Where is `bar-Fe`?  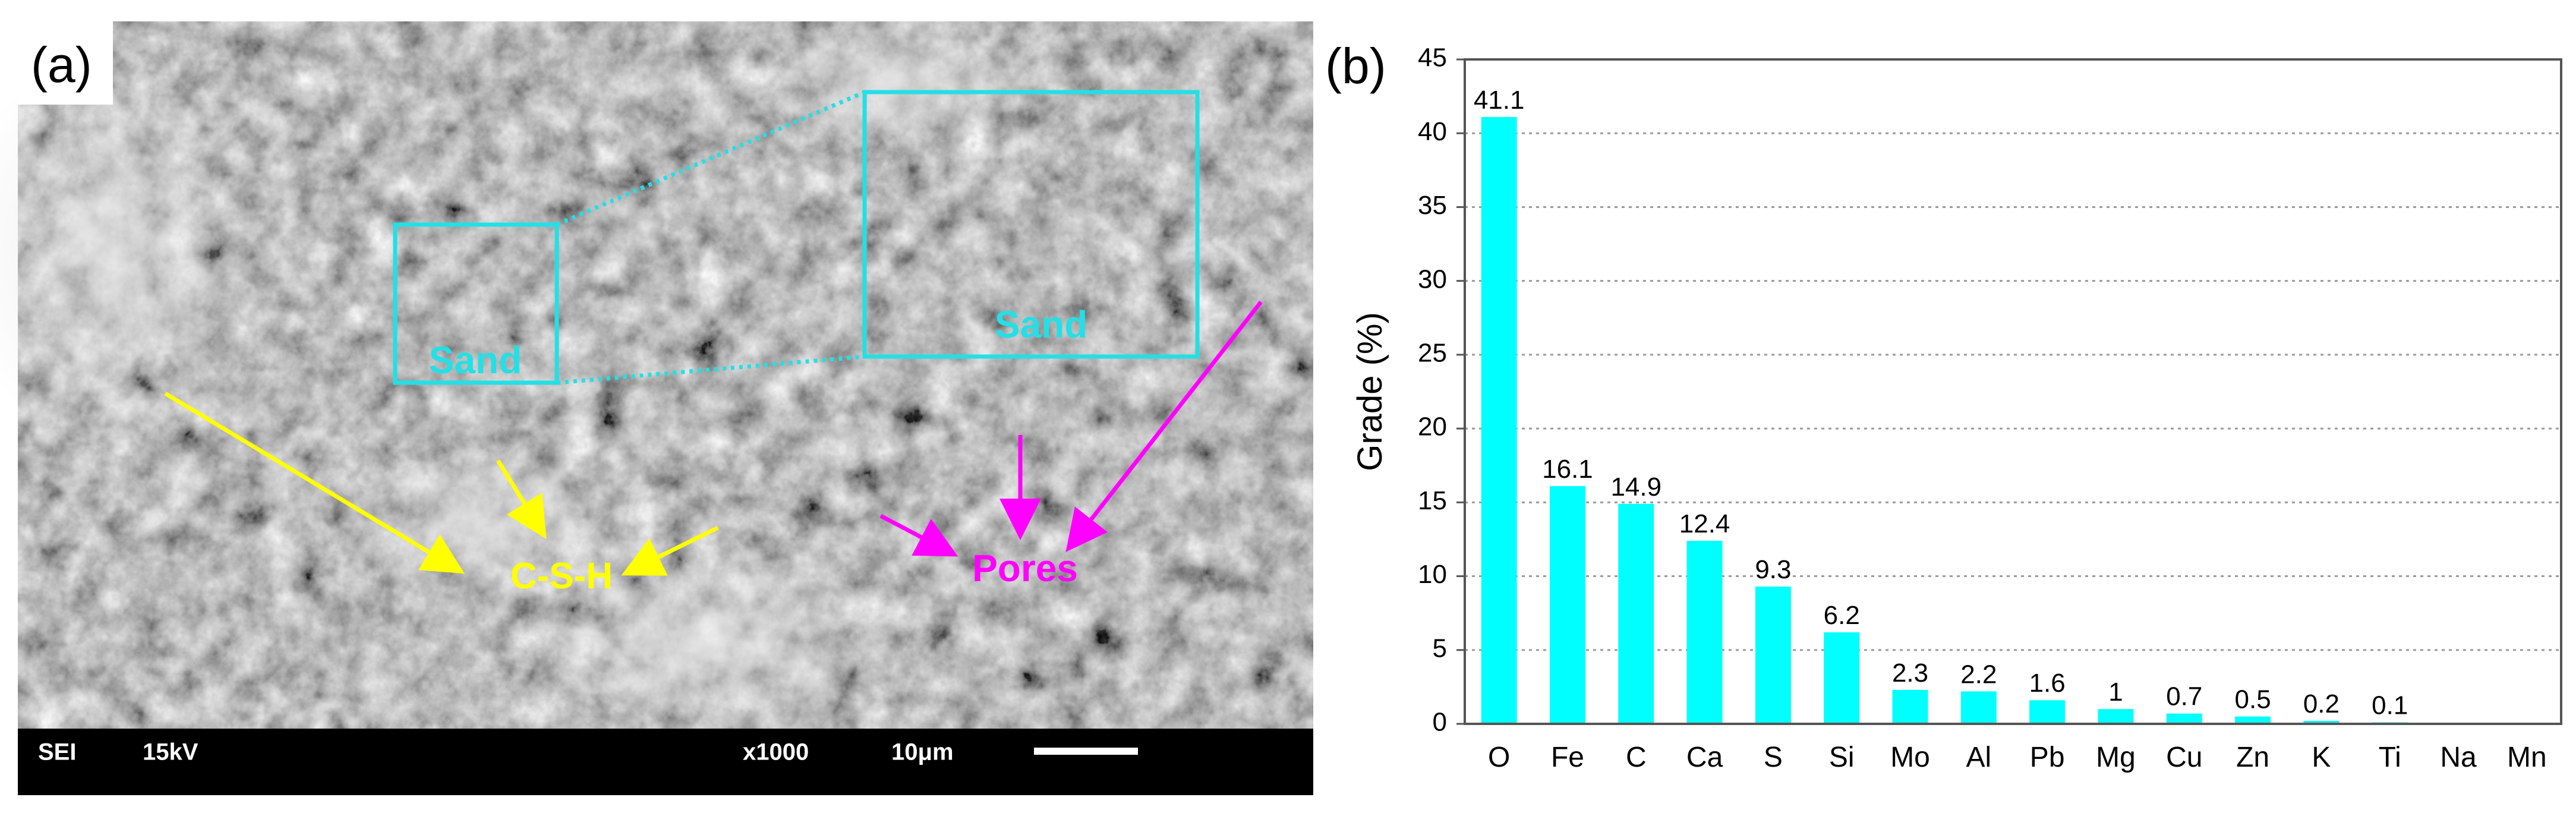 bar-Fe is located at coordinates (1567, 605).